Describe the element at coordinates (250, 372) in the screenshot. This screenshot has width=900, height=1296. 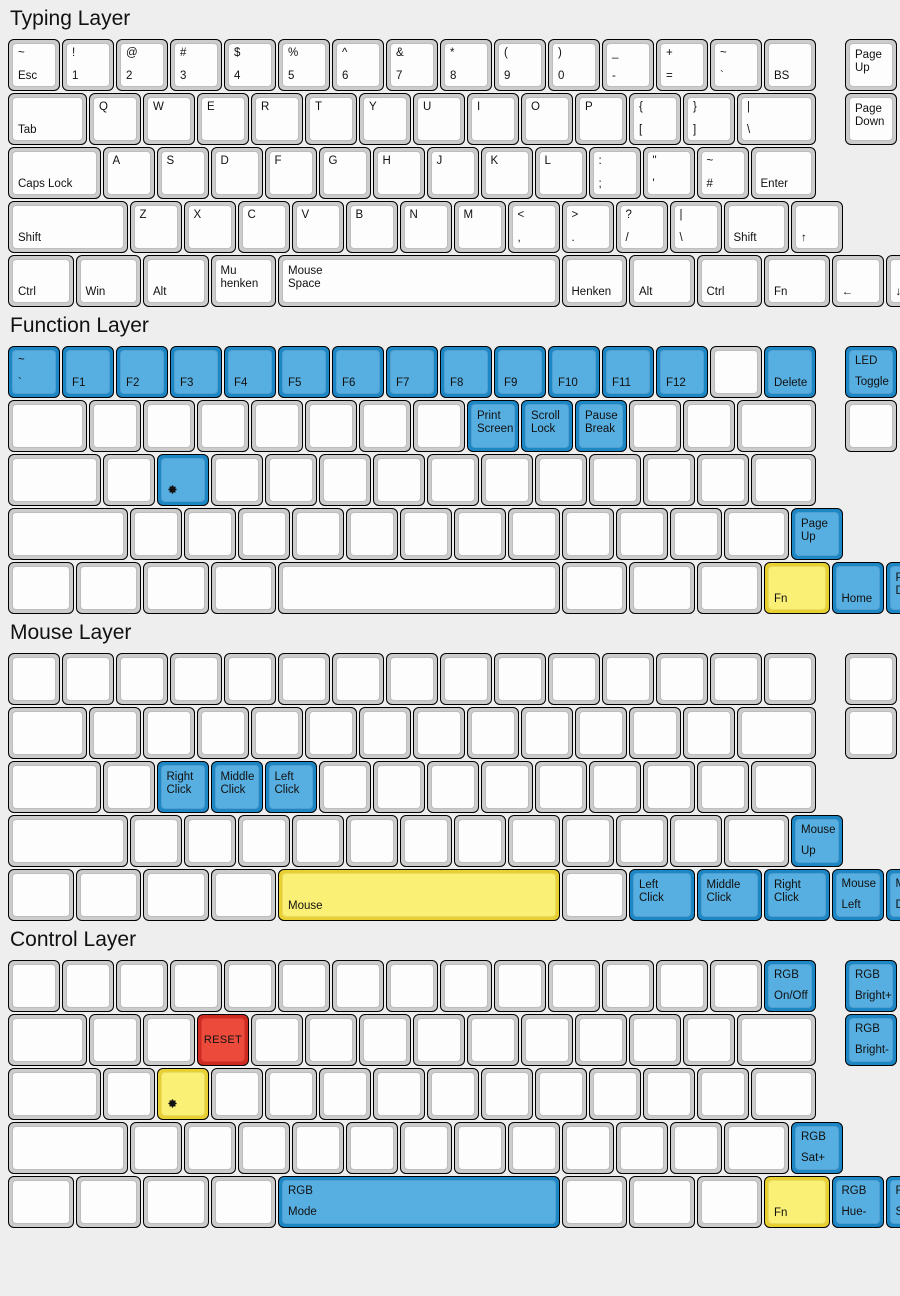
I see `key-f4: F4` at that location.